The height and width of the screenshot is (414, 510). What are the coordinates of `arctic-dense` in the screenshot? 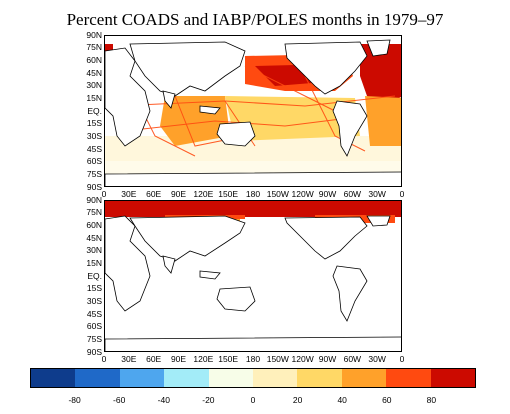 It's located at (253, 209).